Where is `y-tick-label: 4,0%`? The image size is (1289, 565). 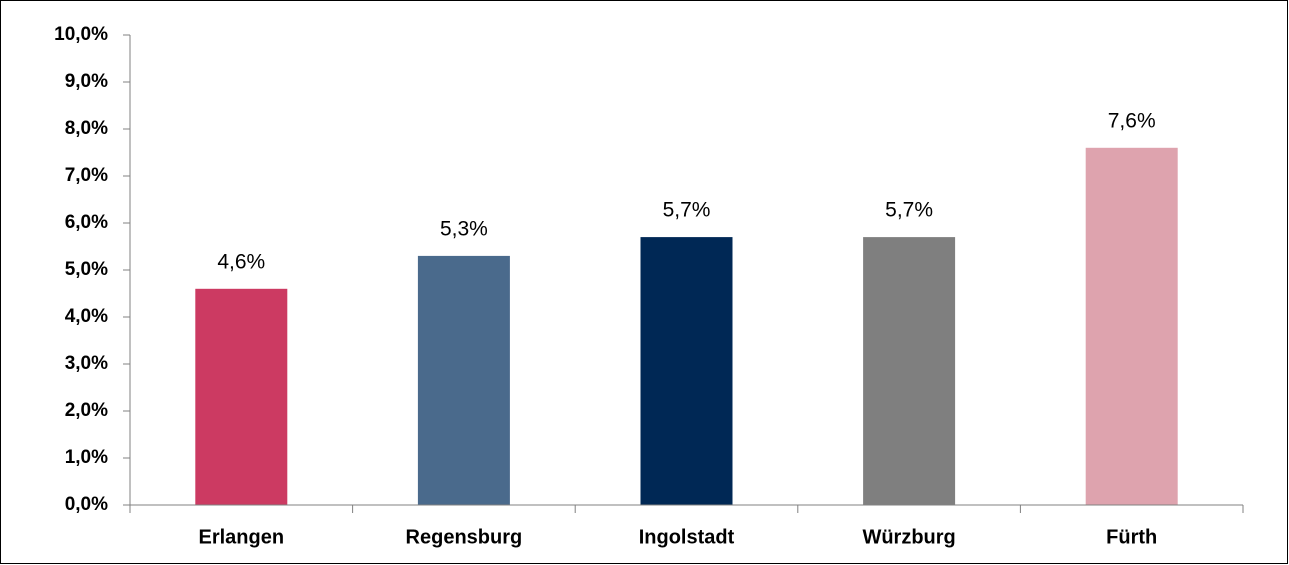
y-tick-label: 4,0% is located at coordinates (86, 316).